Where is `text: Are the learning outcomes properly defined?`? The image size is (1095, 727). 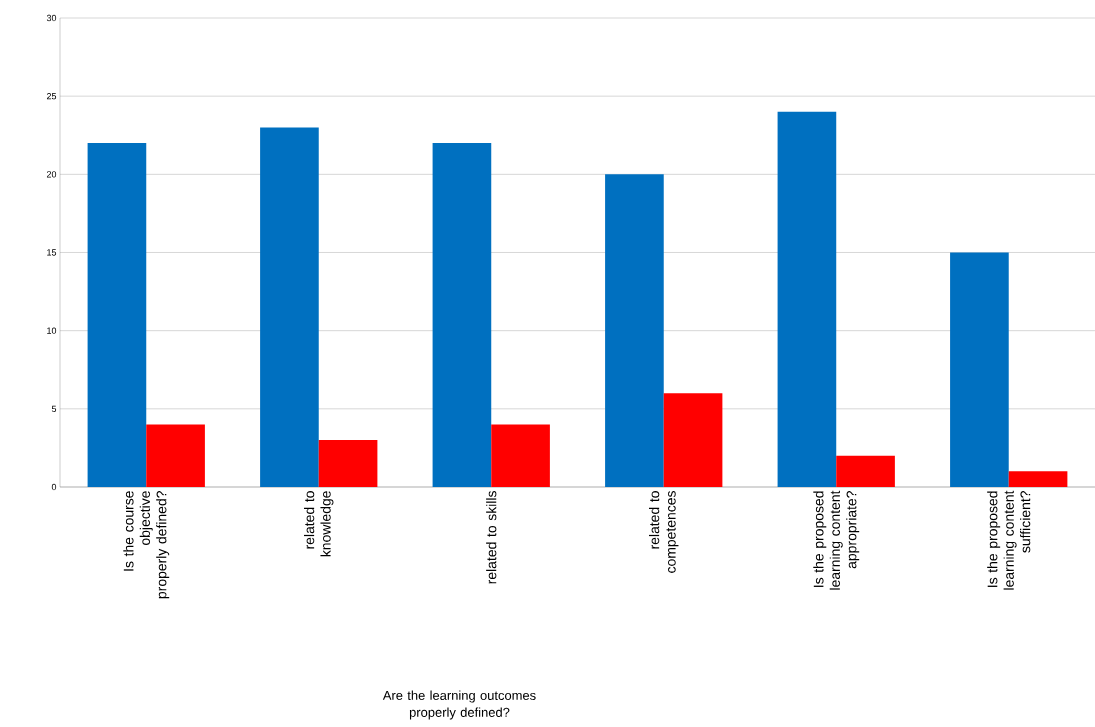
text: Are the learning outcomes properly defined? is located at coordinates (459, 705).